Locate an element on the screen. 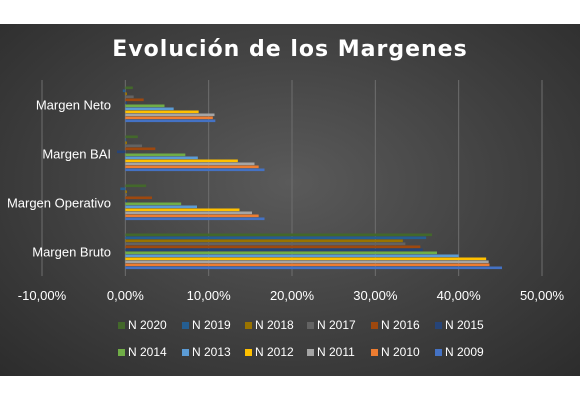 The image size is (580, 400). bar-n-2011-margen-bai is located at coordinates (190, 164).